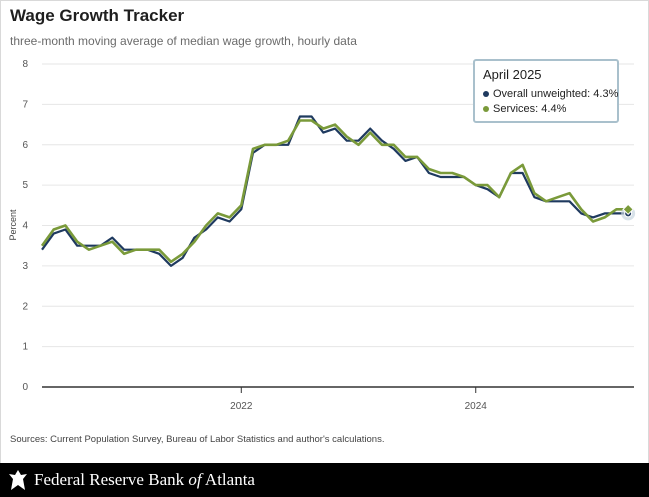 This screenshot has height=497, width=649. Describe the element at coordinates (25, 64) in the screenshot. I see `y-tick-label: 8` at that location.